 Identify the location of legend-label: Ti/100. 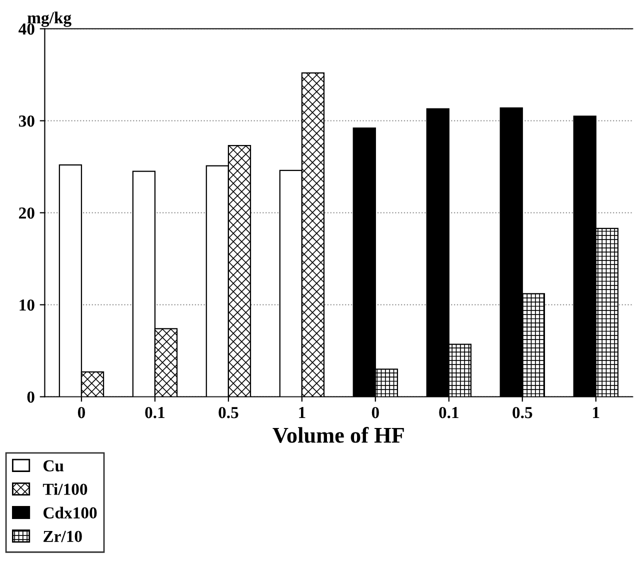
(65, 489).